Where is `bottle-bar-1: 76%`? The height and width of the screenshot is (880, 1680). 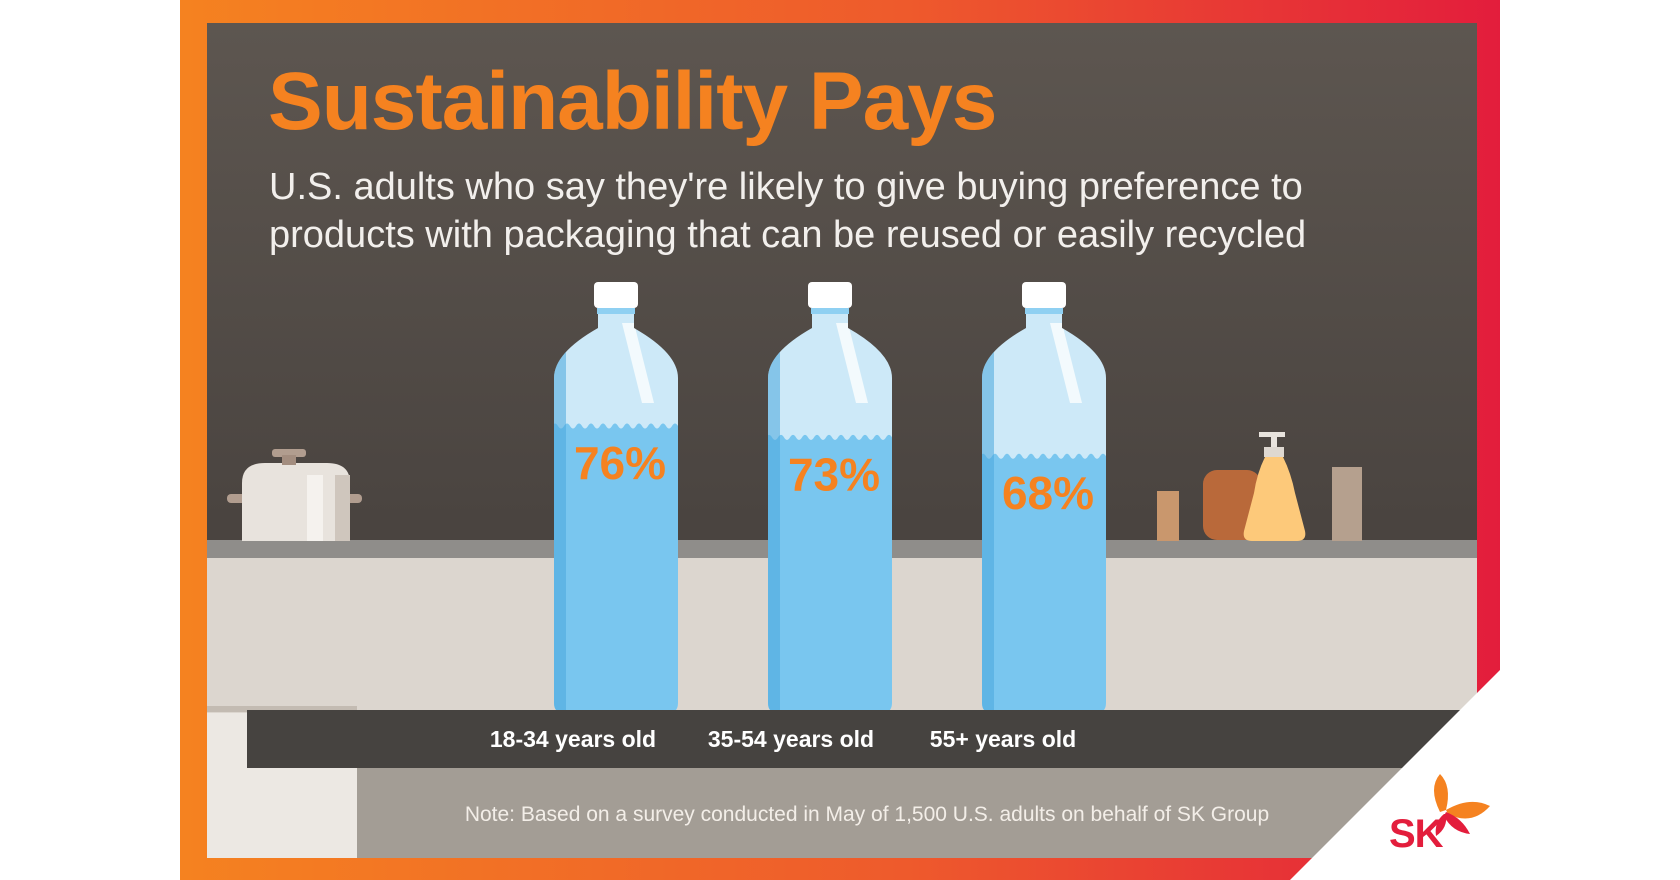 bottle-bar-1: 76% is located at coordinates (616, 497).